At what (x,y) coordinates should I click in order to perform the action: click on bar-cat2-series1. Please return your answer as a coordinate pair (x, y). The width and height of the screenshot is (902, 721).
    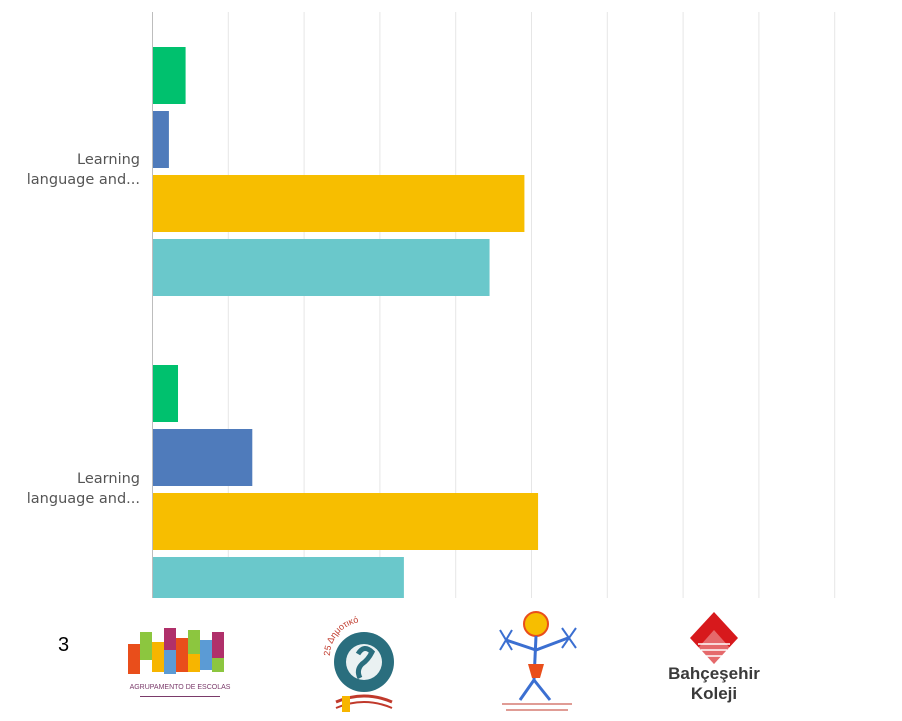
    Looking at the image, I should click on (166, 393).